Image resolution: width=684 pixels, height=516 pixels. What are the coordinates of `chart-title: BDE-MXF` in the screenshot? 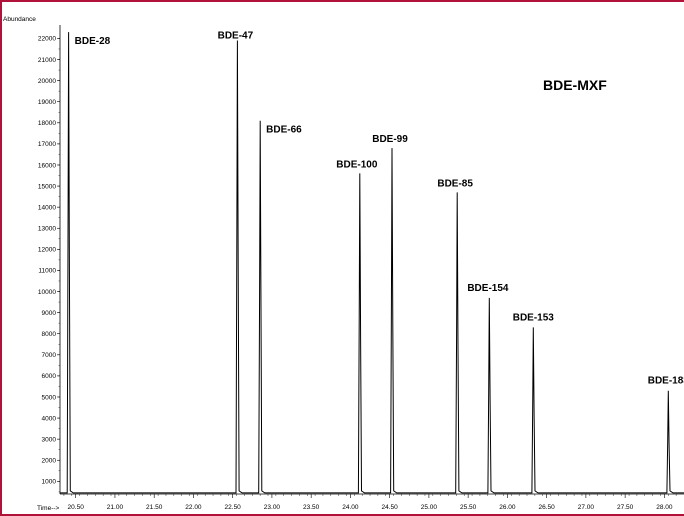 It's located at (575, 85).